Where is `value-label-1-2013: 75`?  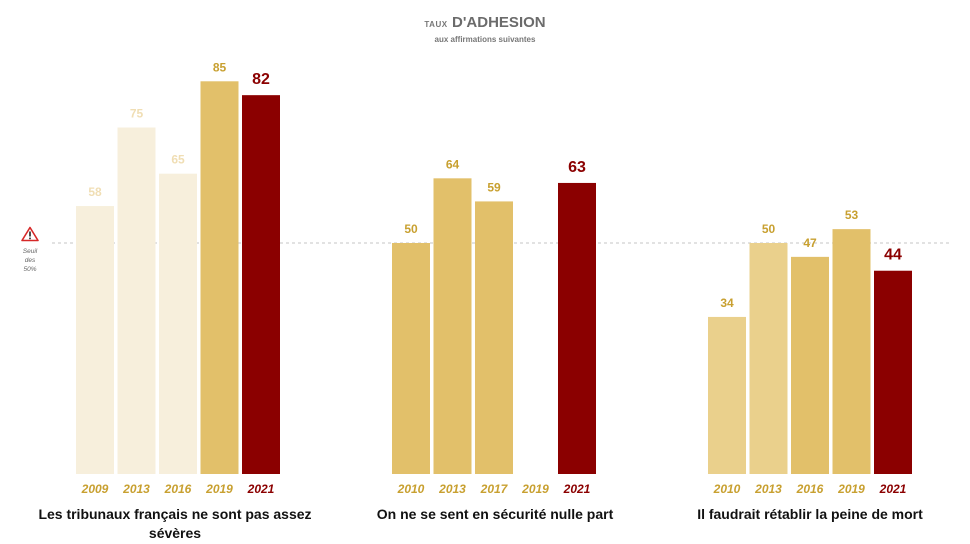
value-label-1-2013: 75 is located at coordinates (137, 114).